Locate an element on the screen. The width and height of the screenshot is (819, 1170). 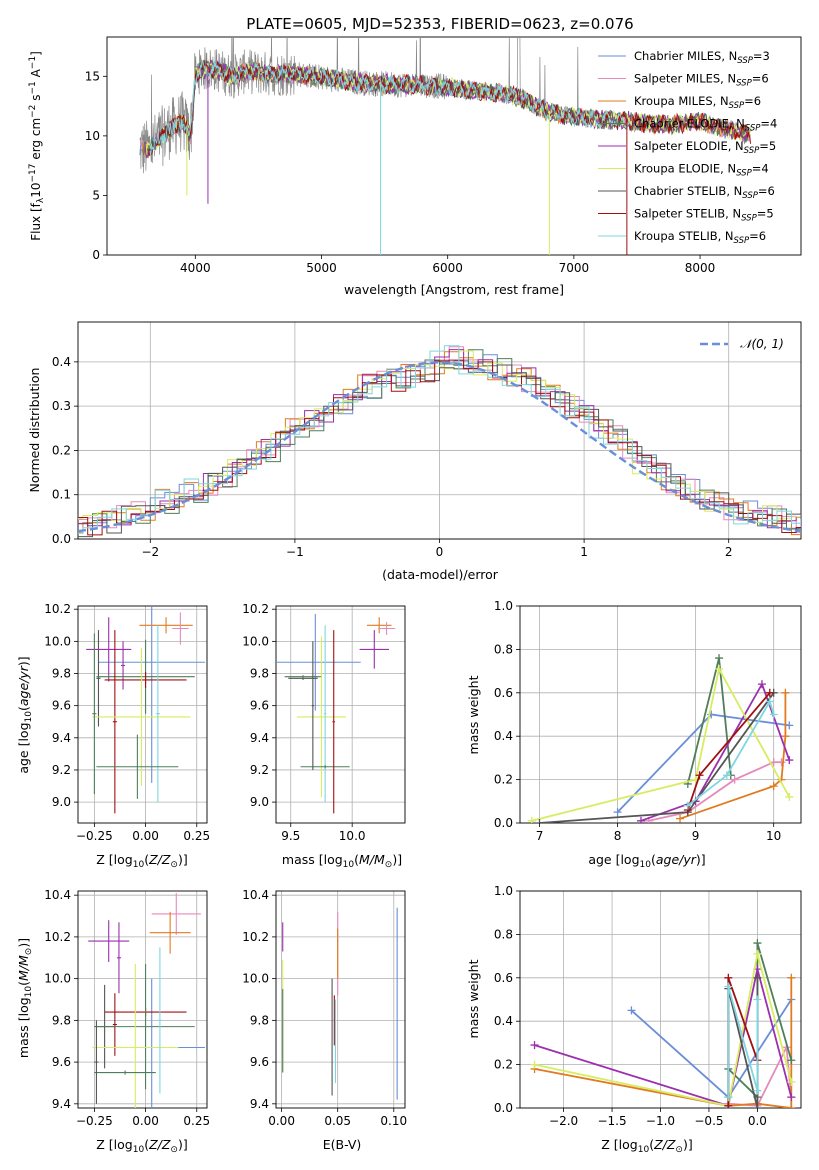
residuals-xtick-label: −1 is located at coordinates (295, 552).